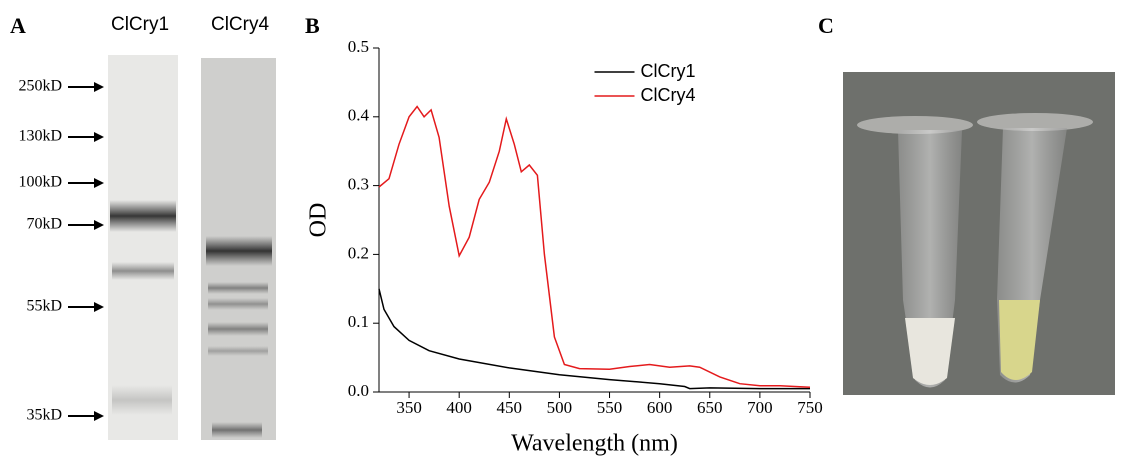  I want to click on panel-label: A, so click(18, 25).